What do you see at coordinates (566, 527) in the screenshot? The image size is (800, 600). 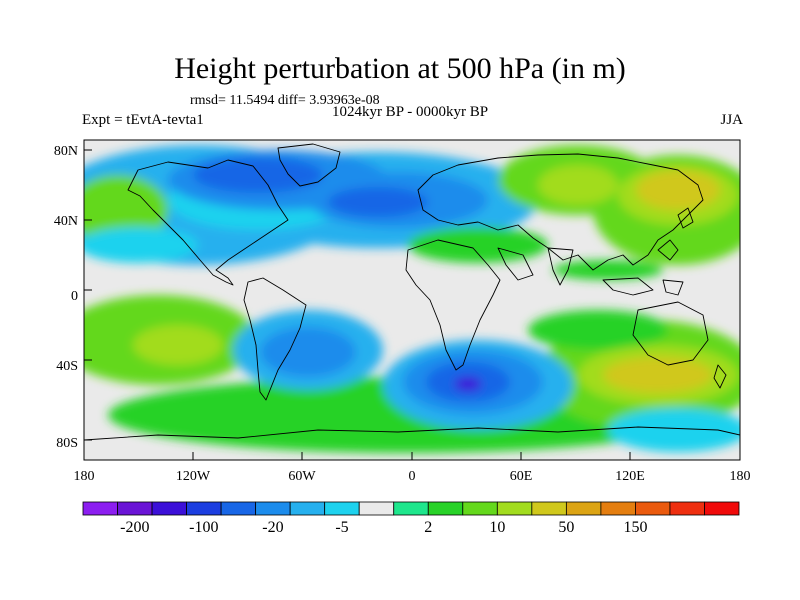 I see `colorbar-label: 50` at bounding box center [566, 527].